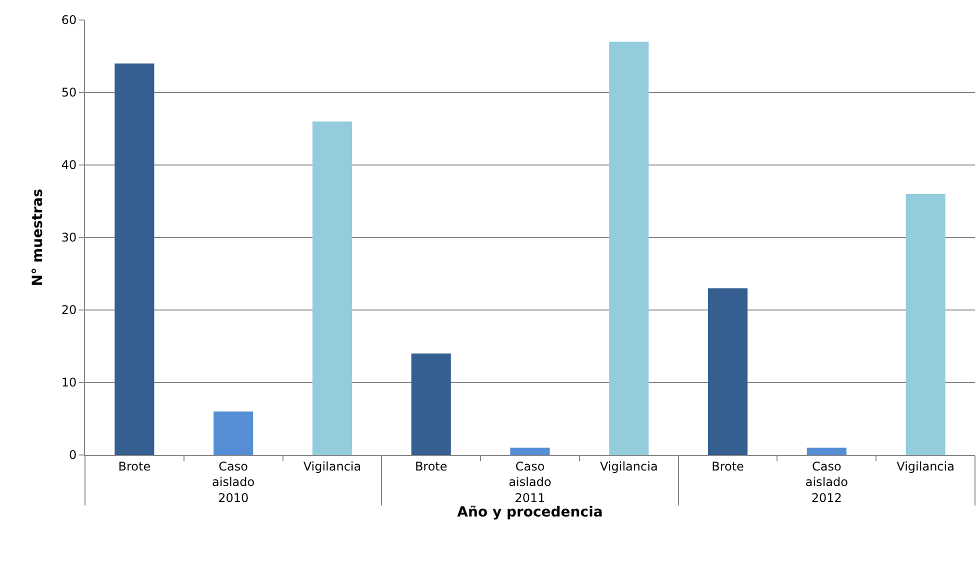  What do you see at coordinates (233, 498) in the screenshot?
I see `text: 2010` at bounding box center [233, 498].